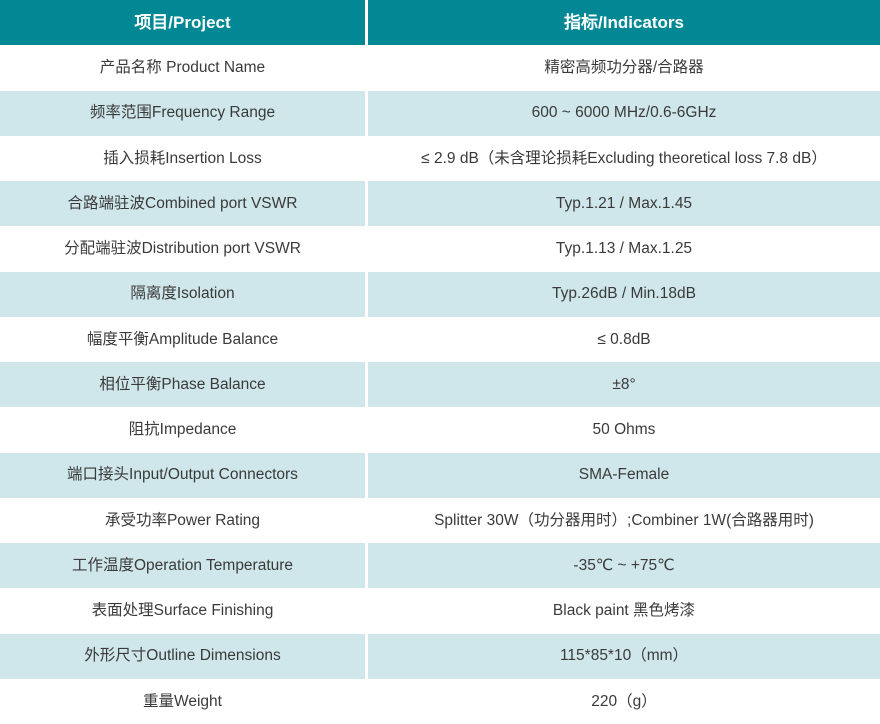 The height and width of the screenshot is (724, 880). Describe the element at coordinates (182, 249) in the screenshot. I see `project-cell: 分配端驻波Distribution port VSWR` at that location.